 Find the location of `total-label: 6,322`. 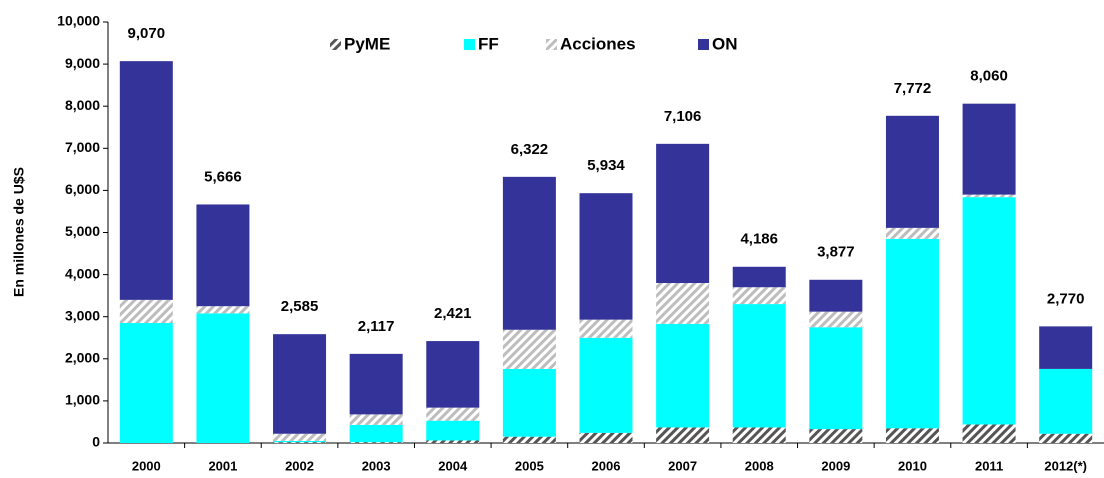

total-label: 6,322 is located at coordinates (530, 149).